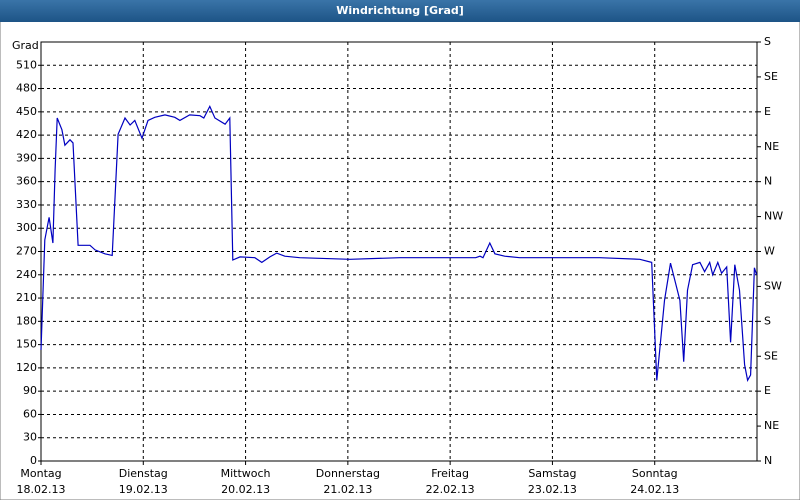 The width and height of the screenshot is (800, 500). I want to click on y2-tick-label: SW, so click(773, 285).